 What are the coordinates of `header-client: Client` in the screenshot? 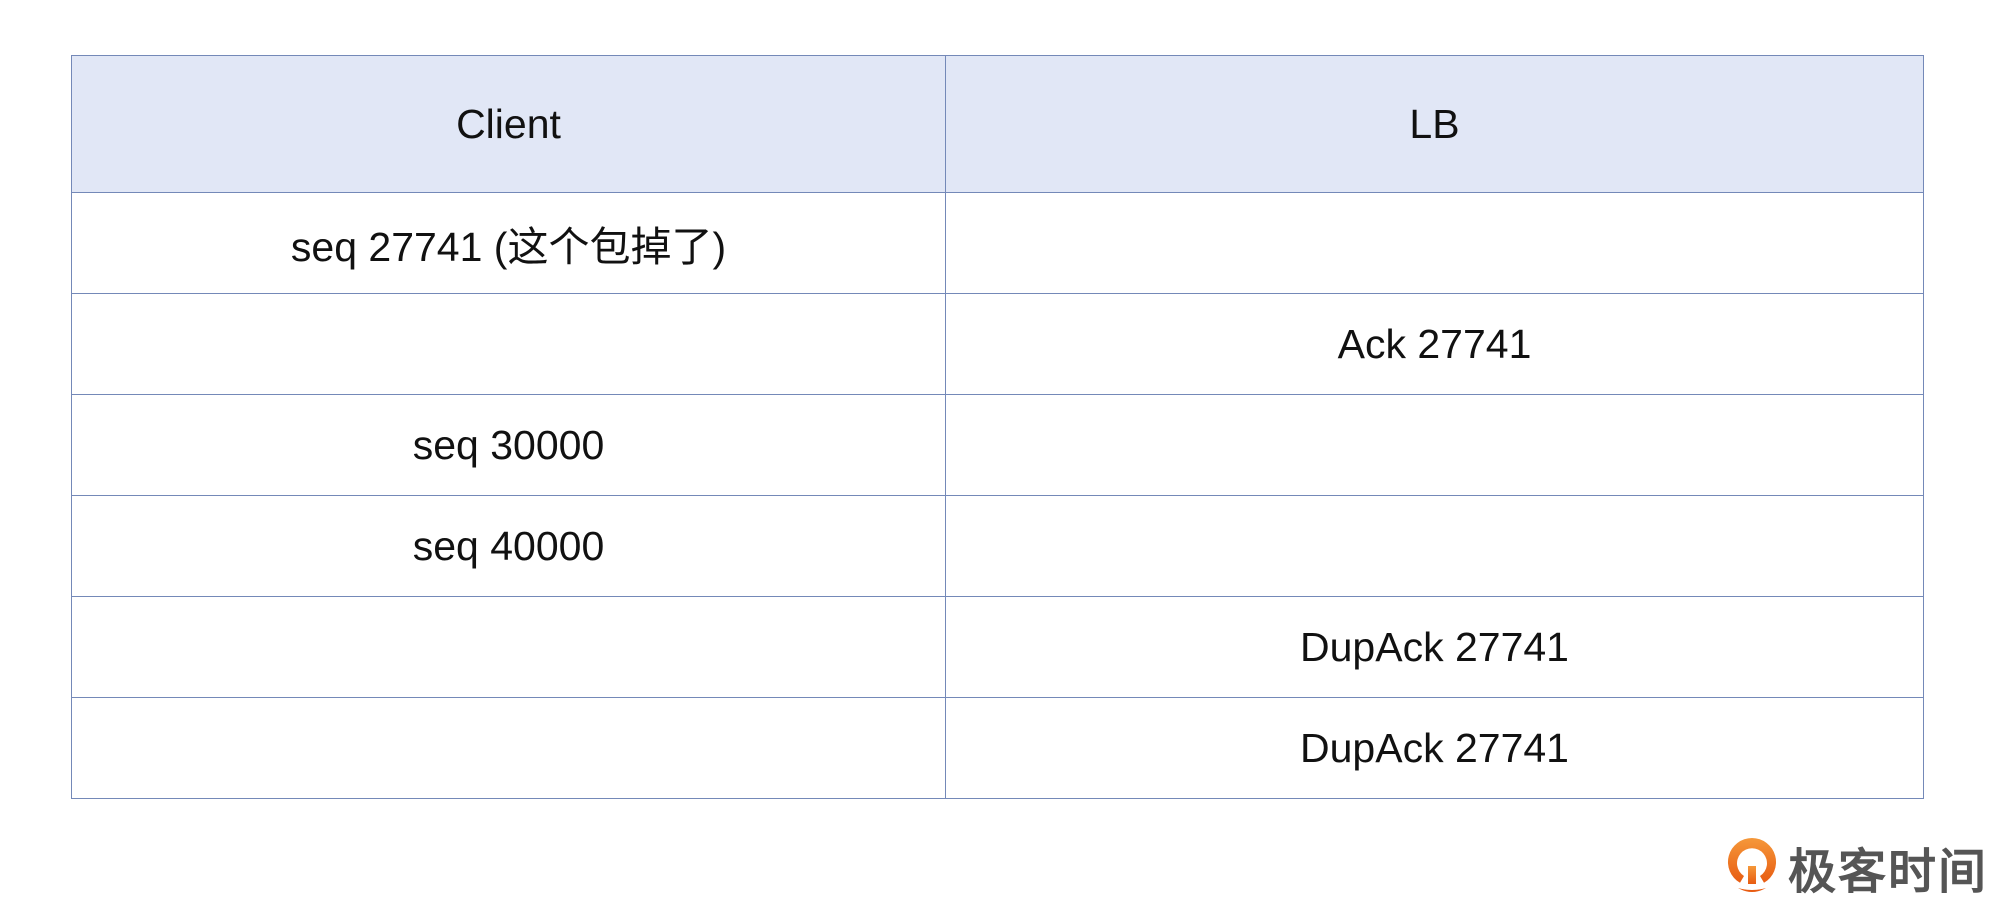 It's located at (508, 124).